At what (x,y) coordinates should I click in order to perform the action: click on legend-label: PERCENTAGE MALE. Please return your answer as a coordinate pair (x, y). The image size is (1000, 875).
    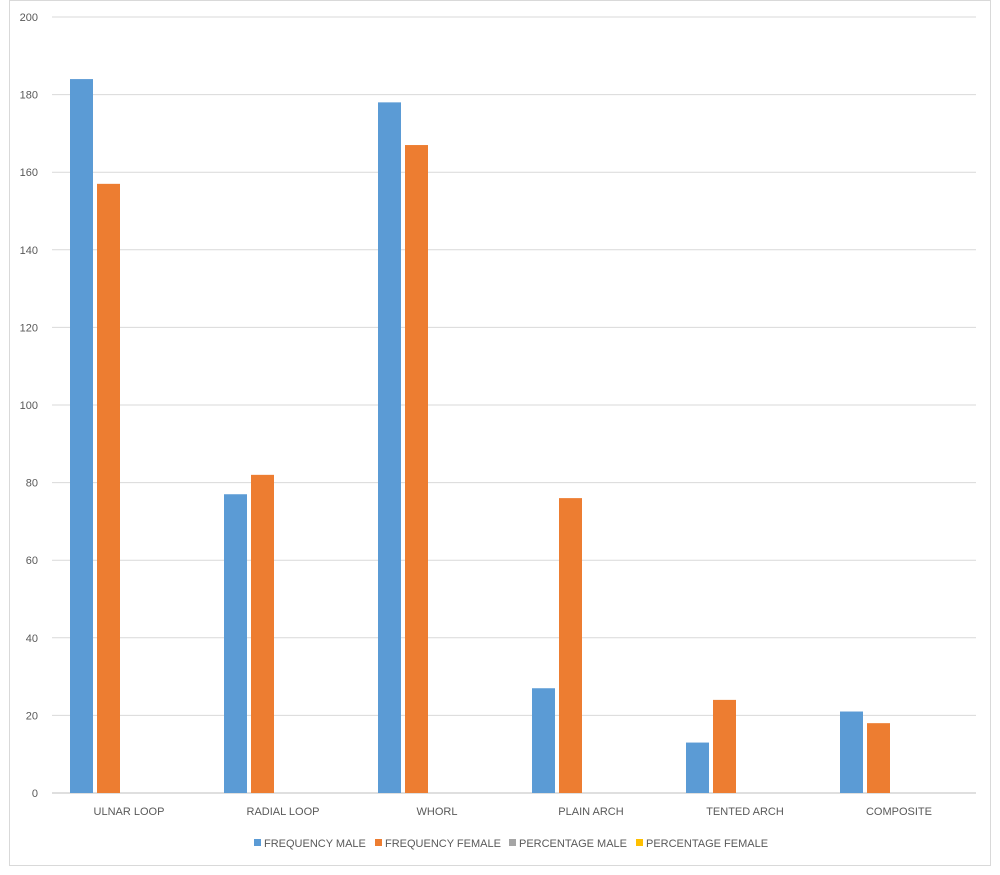
    Looking at the image, I should click on (573, 844).